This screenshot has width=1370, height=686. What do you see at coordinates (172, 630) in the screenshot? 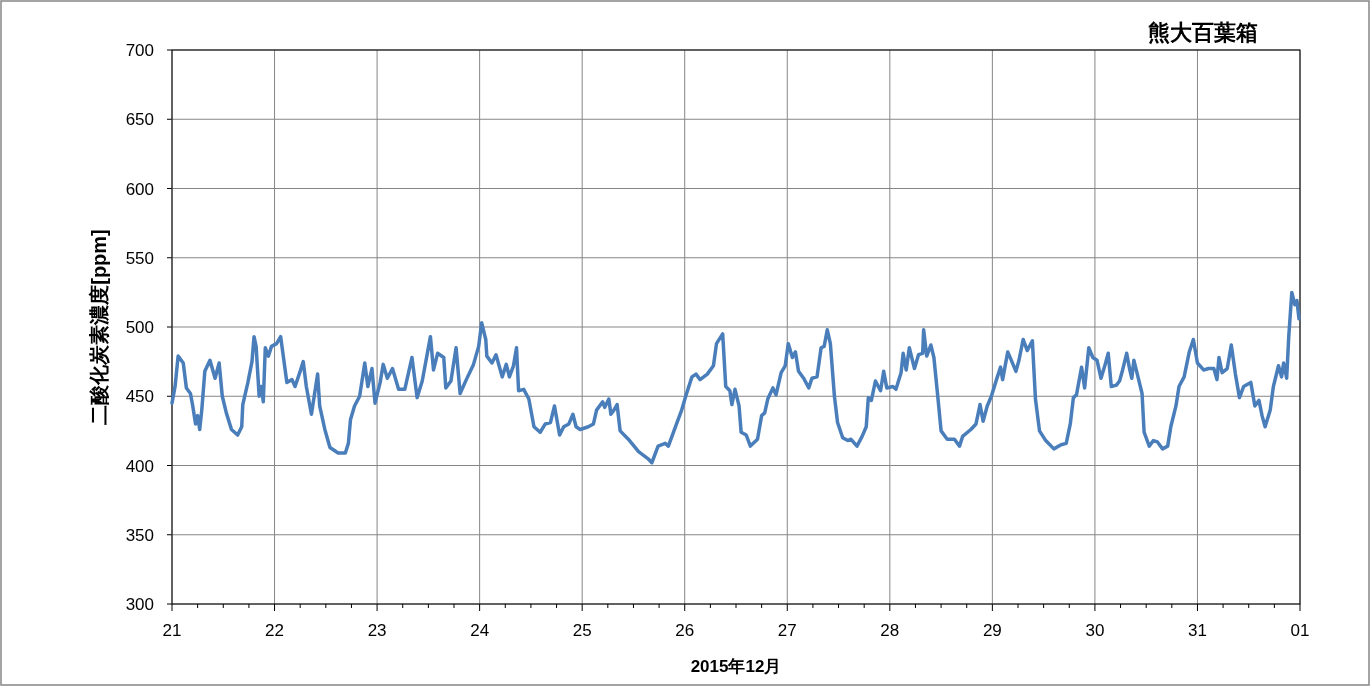
I see `x-tick-label: 21` at bounding box center [172, 630].